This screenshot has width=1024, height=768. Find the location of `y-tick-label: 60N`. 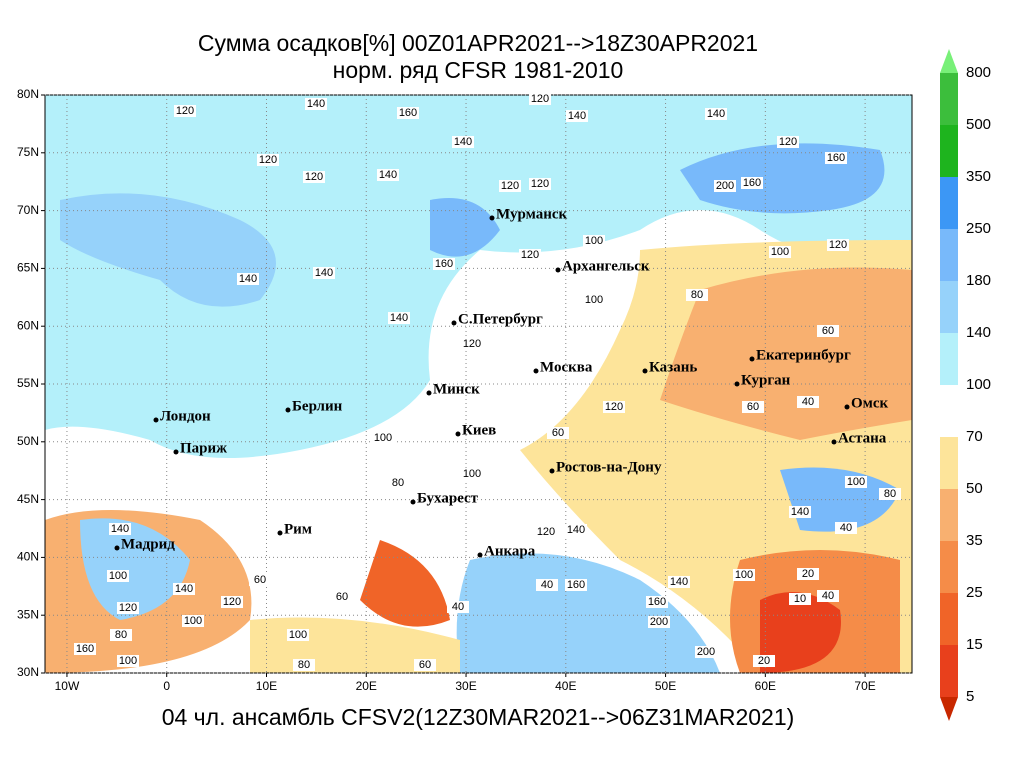

y-tick-label: 60N is located at coordinates (28, 325).